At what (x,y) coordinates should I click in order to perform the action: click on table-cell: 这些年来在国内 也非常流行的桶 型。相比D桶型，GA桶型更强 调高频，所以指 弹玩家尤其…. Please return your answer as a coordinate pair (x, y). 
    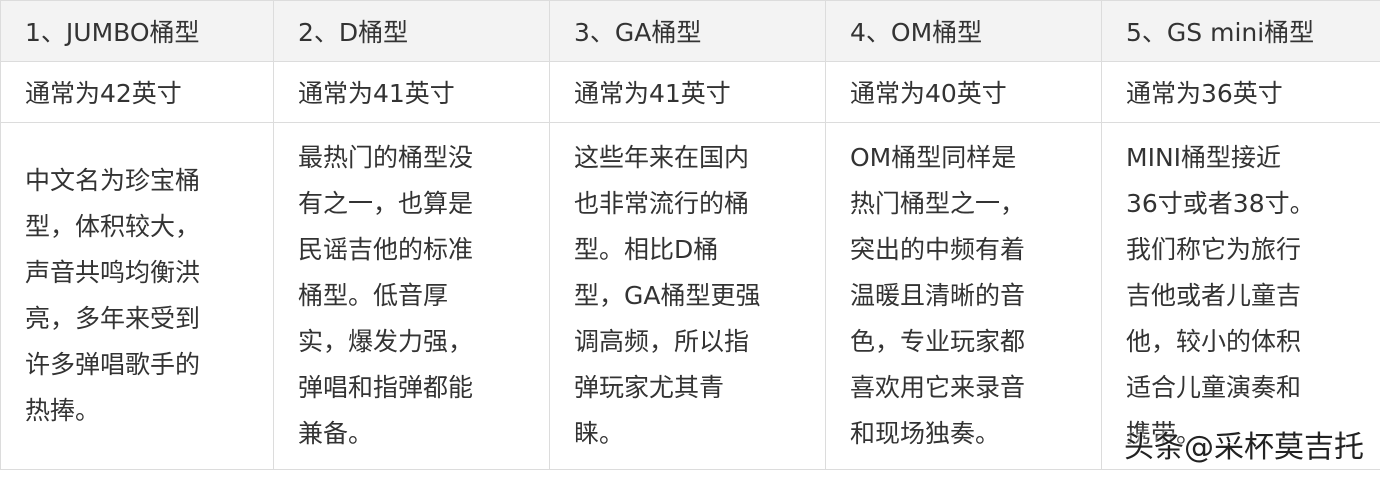
    Looking at the image, I should click on (687, 296).